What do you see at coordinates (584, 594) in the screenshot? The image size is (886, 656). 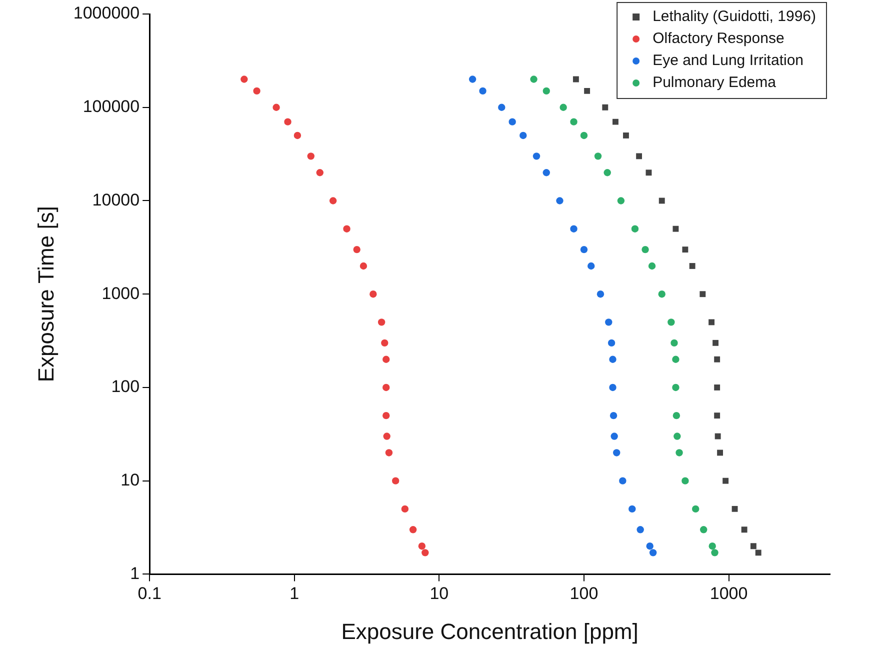 I see `x-tick-label: 100` at bounding box center [584, 594].